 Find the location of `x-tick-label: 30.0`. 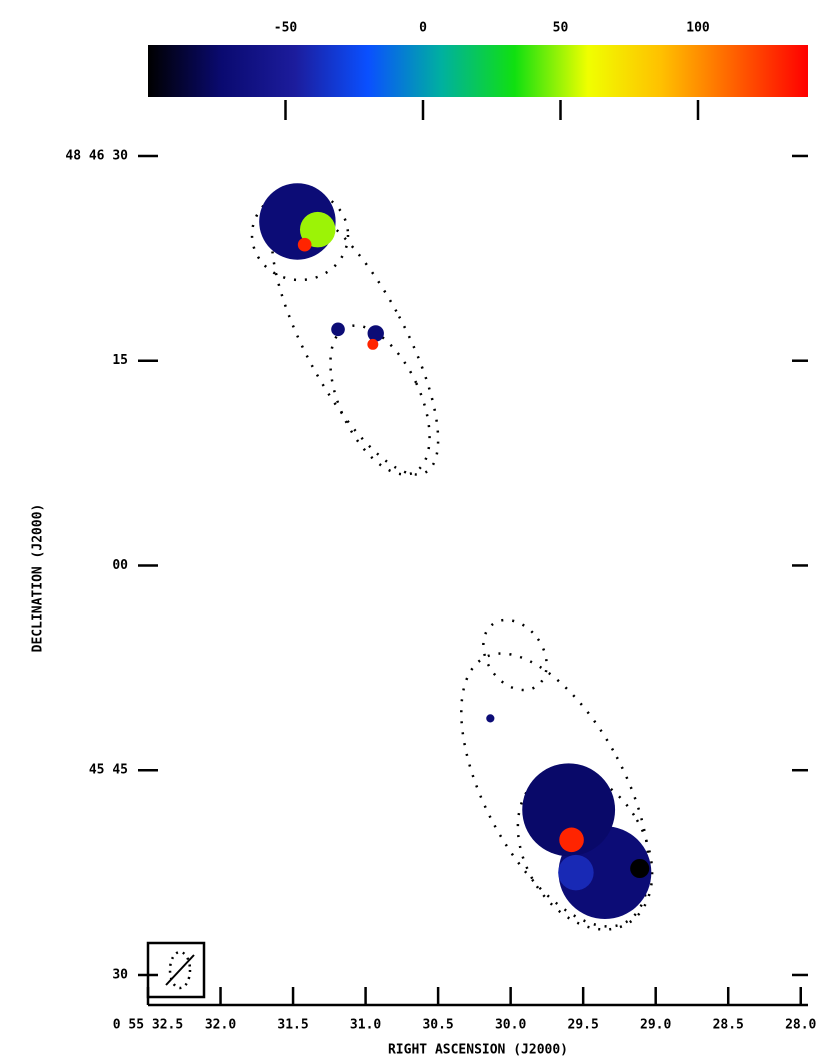

x-tick-label: 30.0 is located at coordinates (510, 1025).